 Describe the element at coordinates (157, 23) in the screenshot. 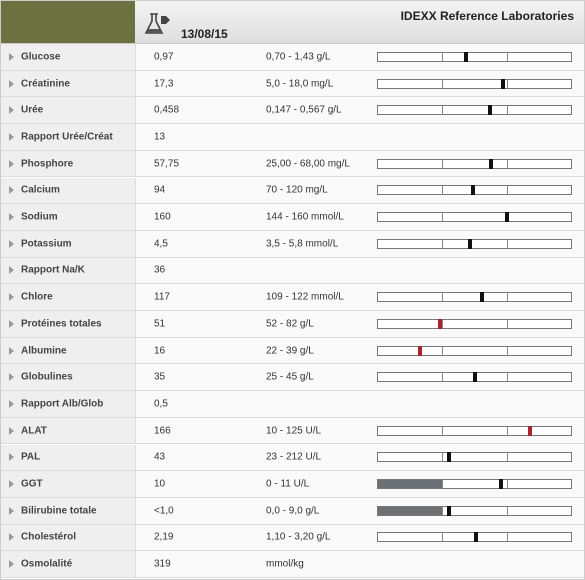

I see `flask-icon` at that location.